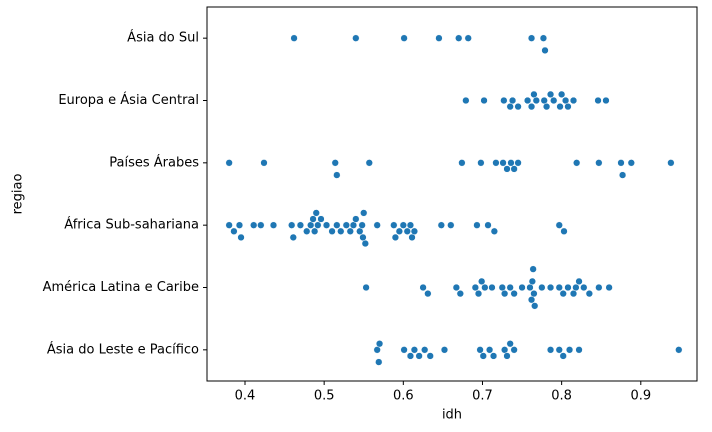  I want to click on x-axis-label: idh, so click(452, 415).